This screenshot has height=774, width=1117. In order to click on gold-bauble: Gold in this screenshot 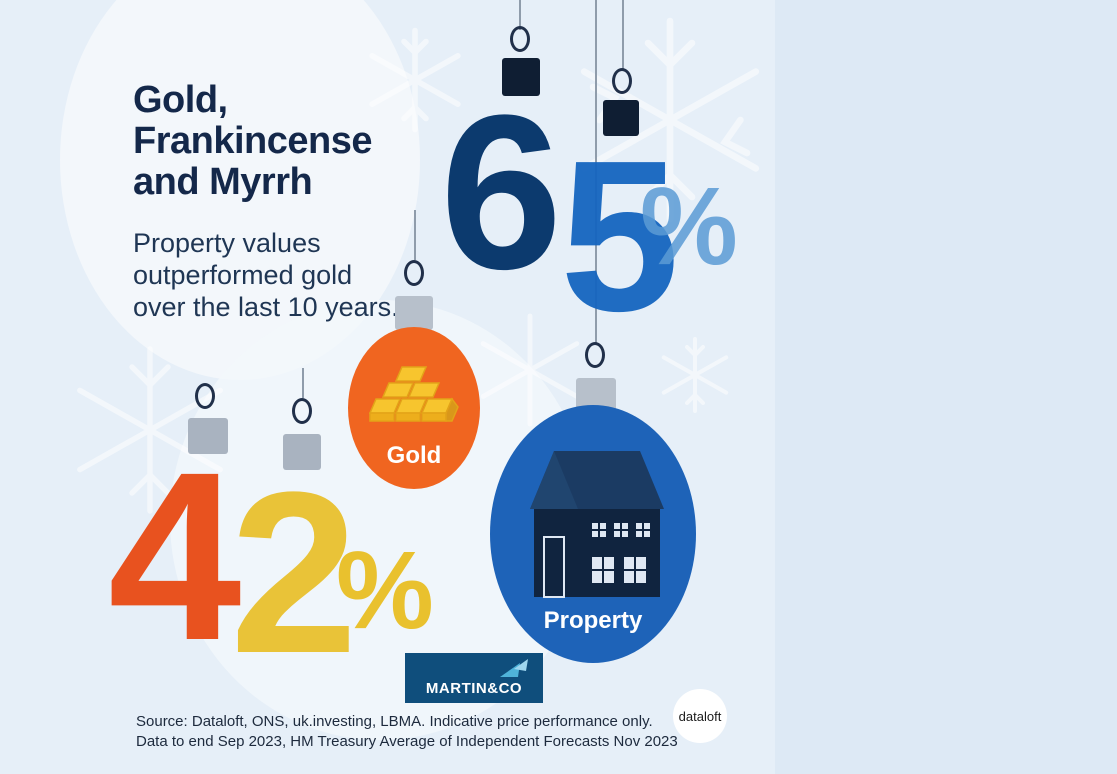, I will do `click(414, 408)`.